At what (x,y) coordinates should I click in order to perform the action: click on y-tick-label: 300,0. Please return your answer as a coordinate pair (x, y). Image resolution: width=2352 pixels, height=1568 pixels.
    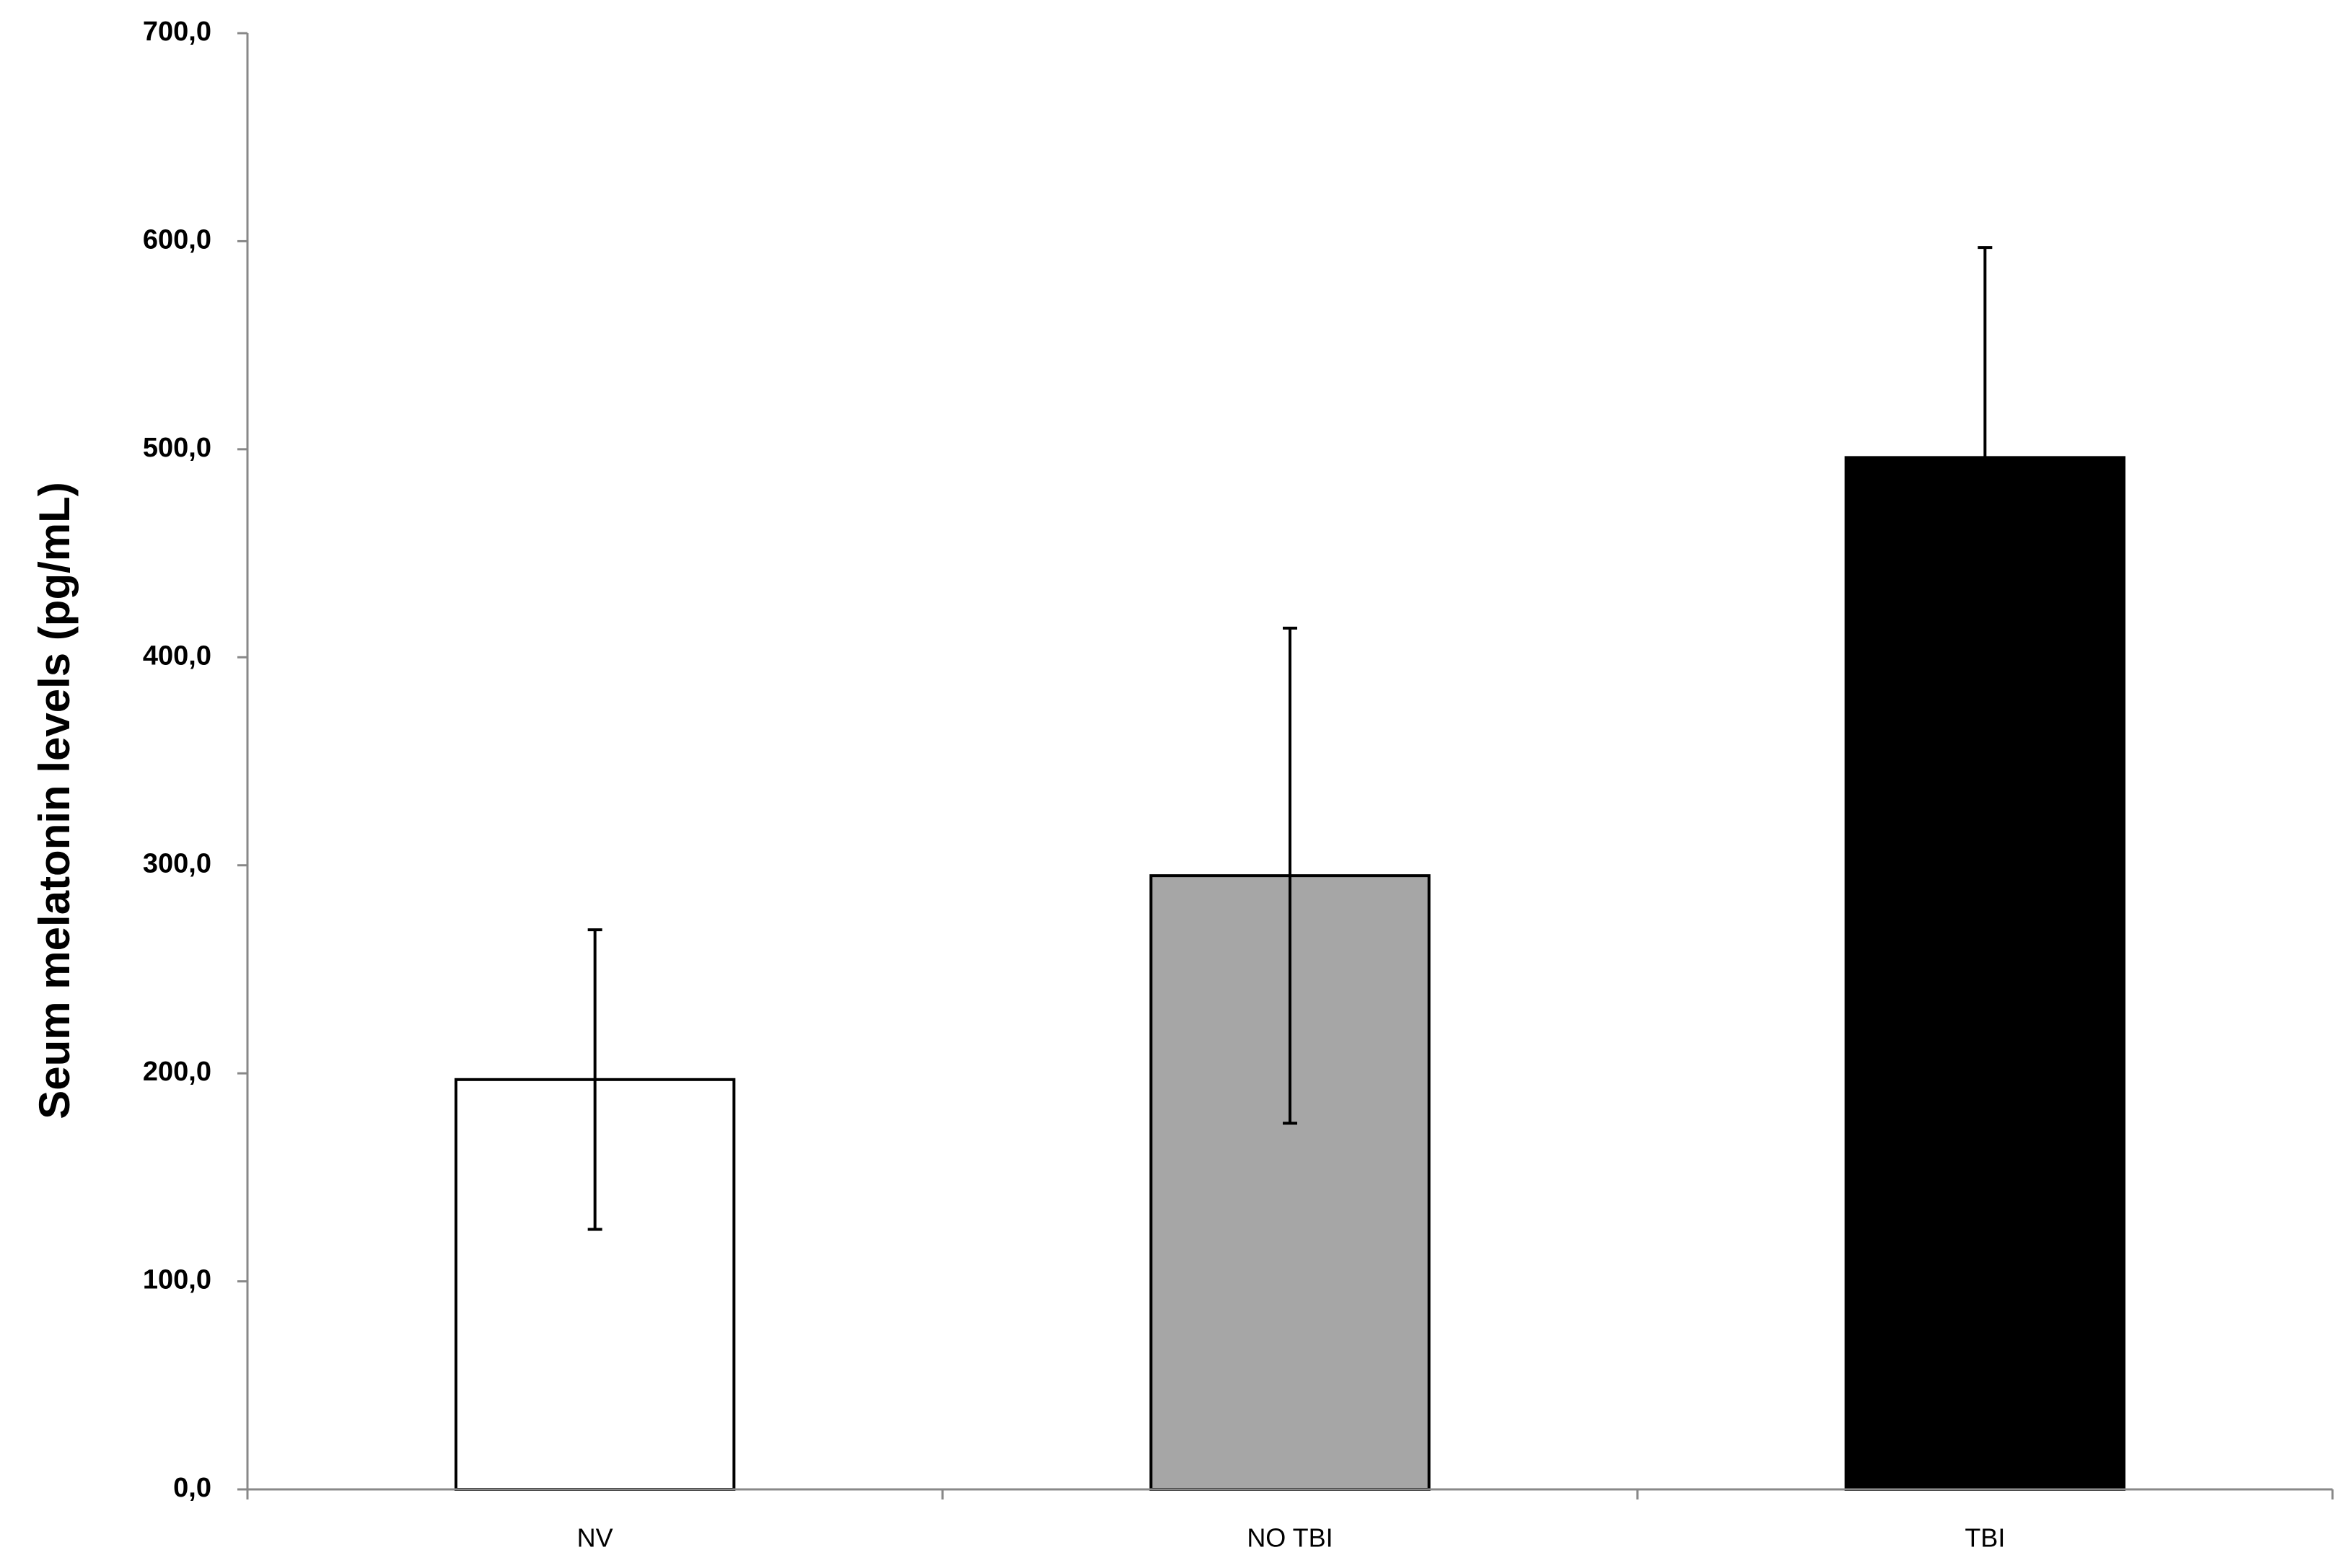
    Looking at the image, I should click on (177, 864).